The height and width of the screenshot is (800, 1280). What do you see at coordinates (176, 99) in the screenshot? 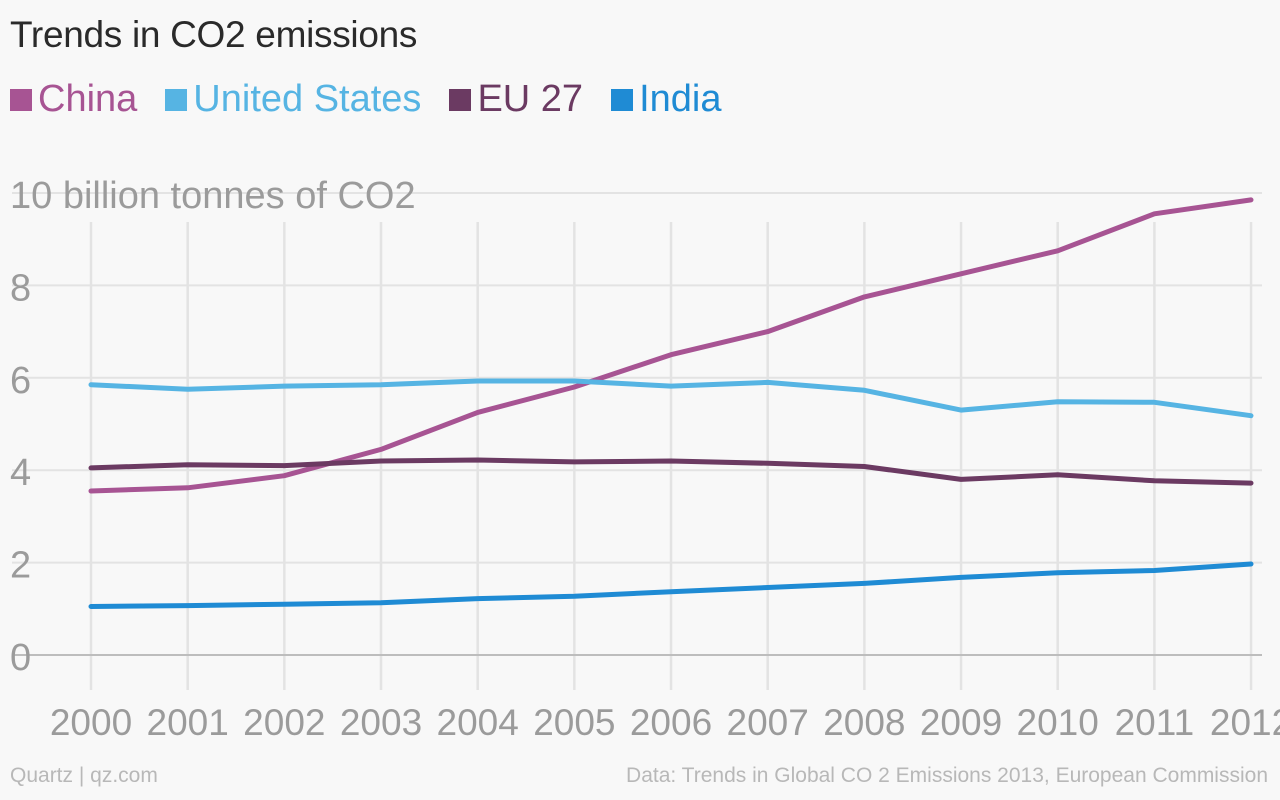
I see `legend-swatch-united-states` at bounding box center [176, 99].